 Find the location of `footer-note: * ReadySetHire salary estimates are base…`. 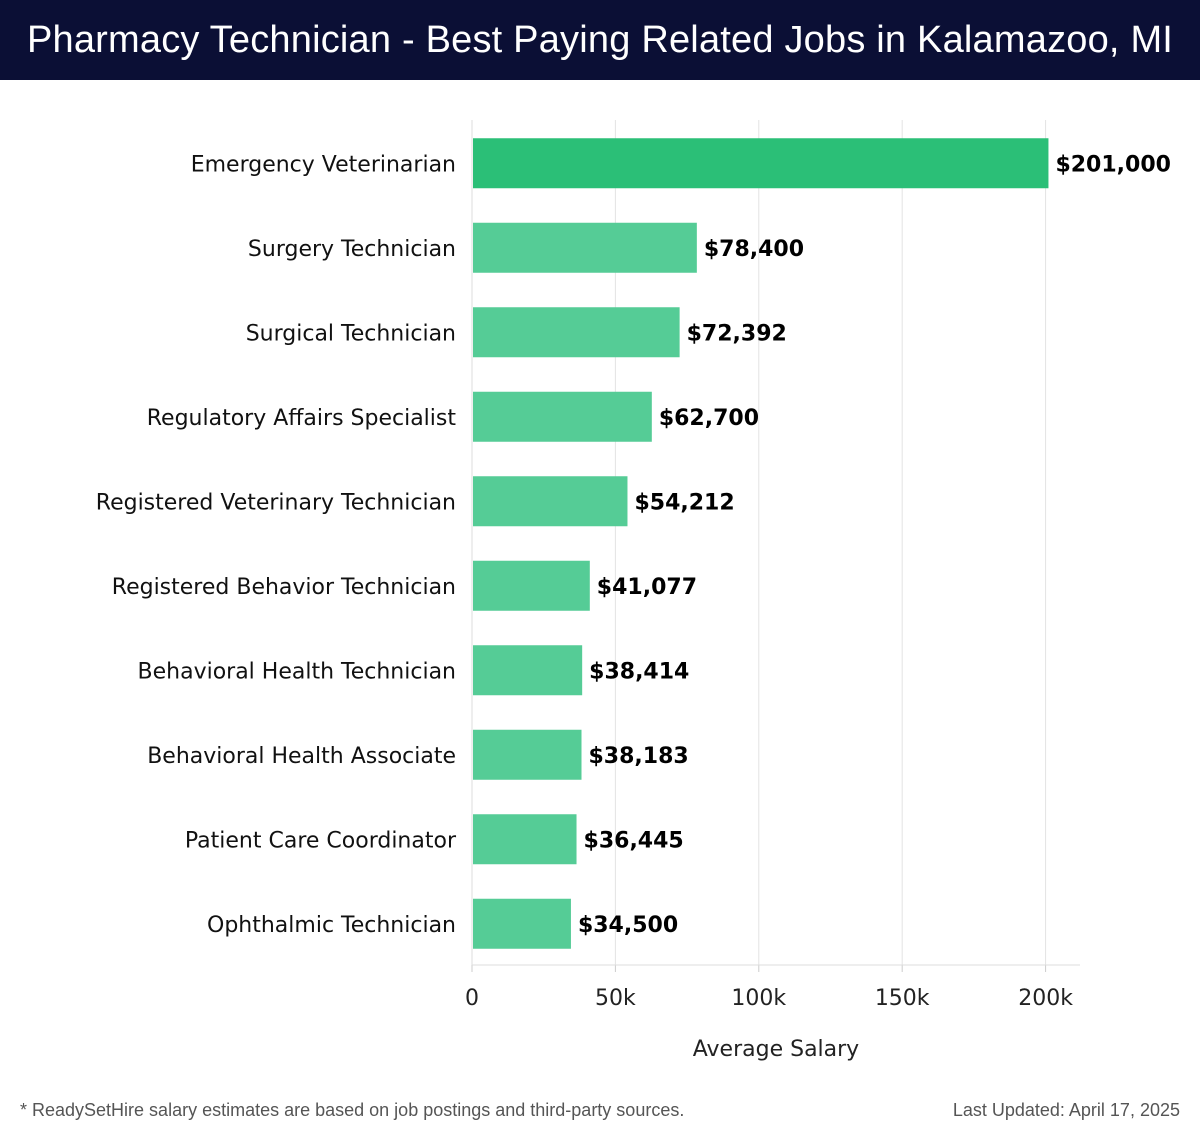

footer-note: * ReadySetHire salary estimates are base… is located at coordinates (352, 1110).